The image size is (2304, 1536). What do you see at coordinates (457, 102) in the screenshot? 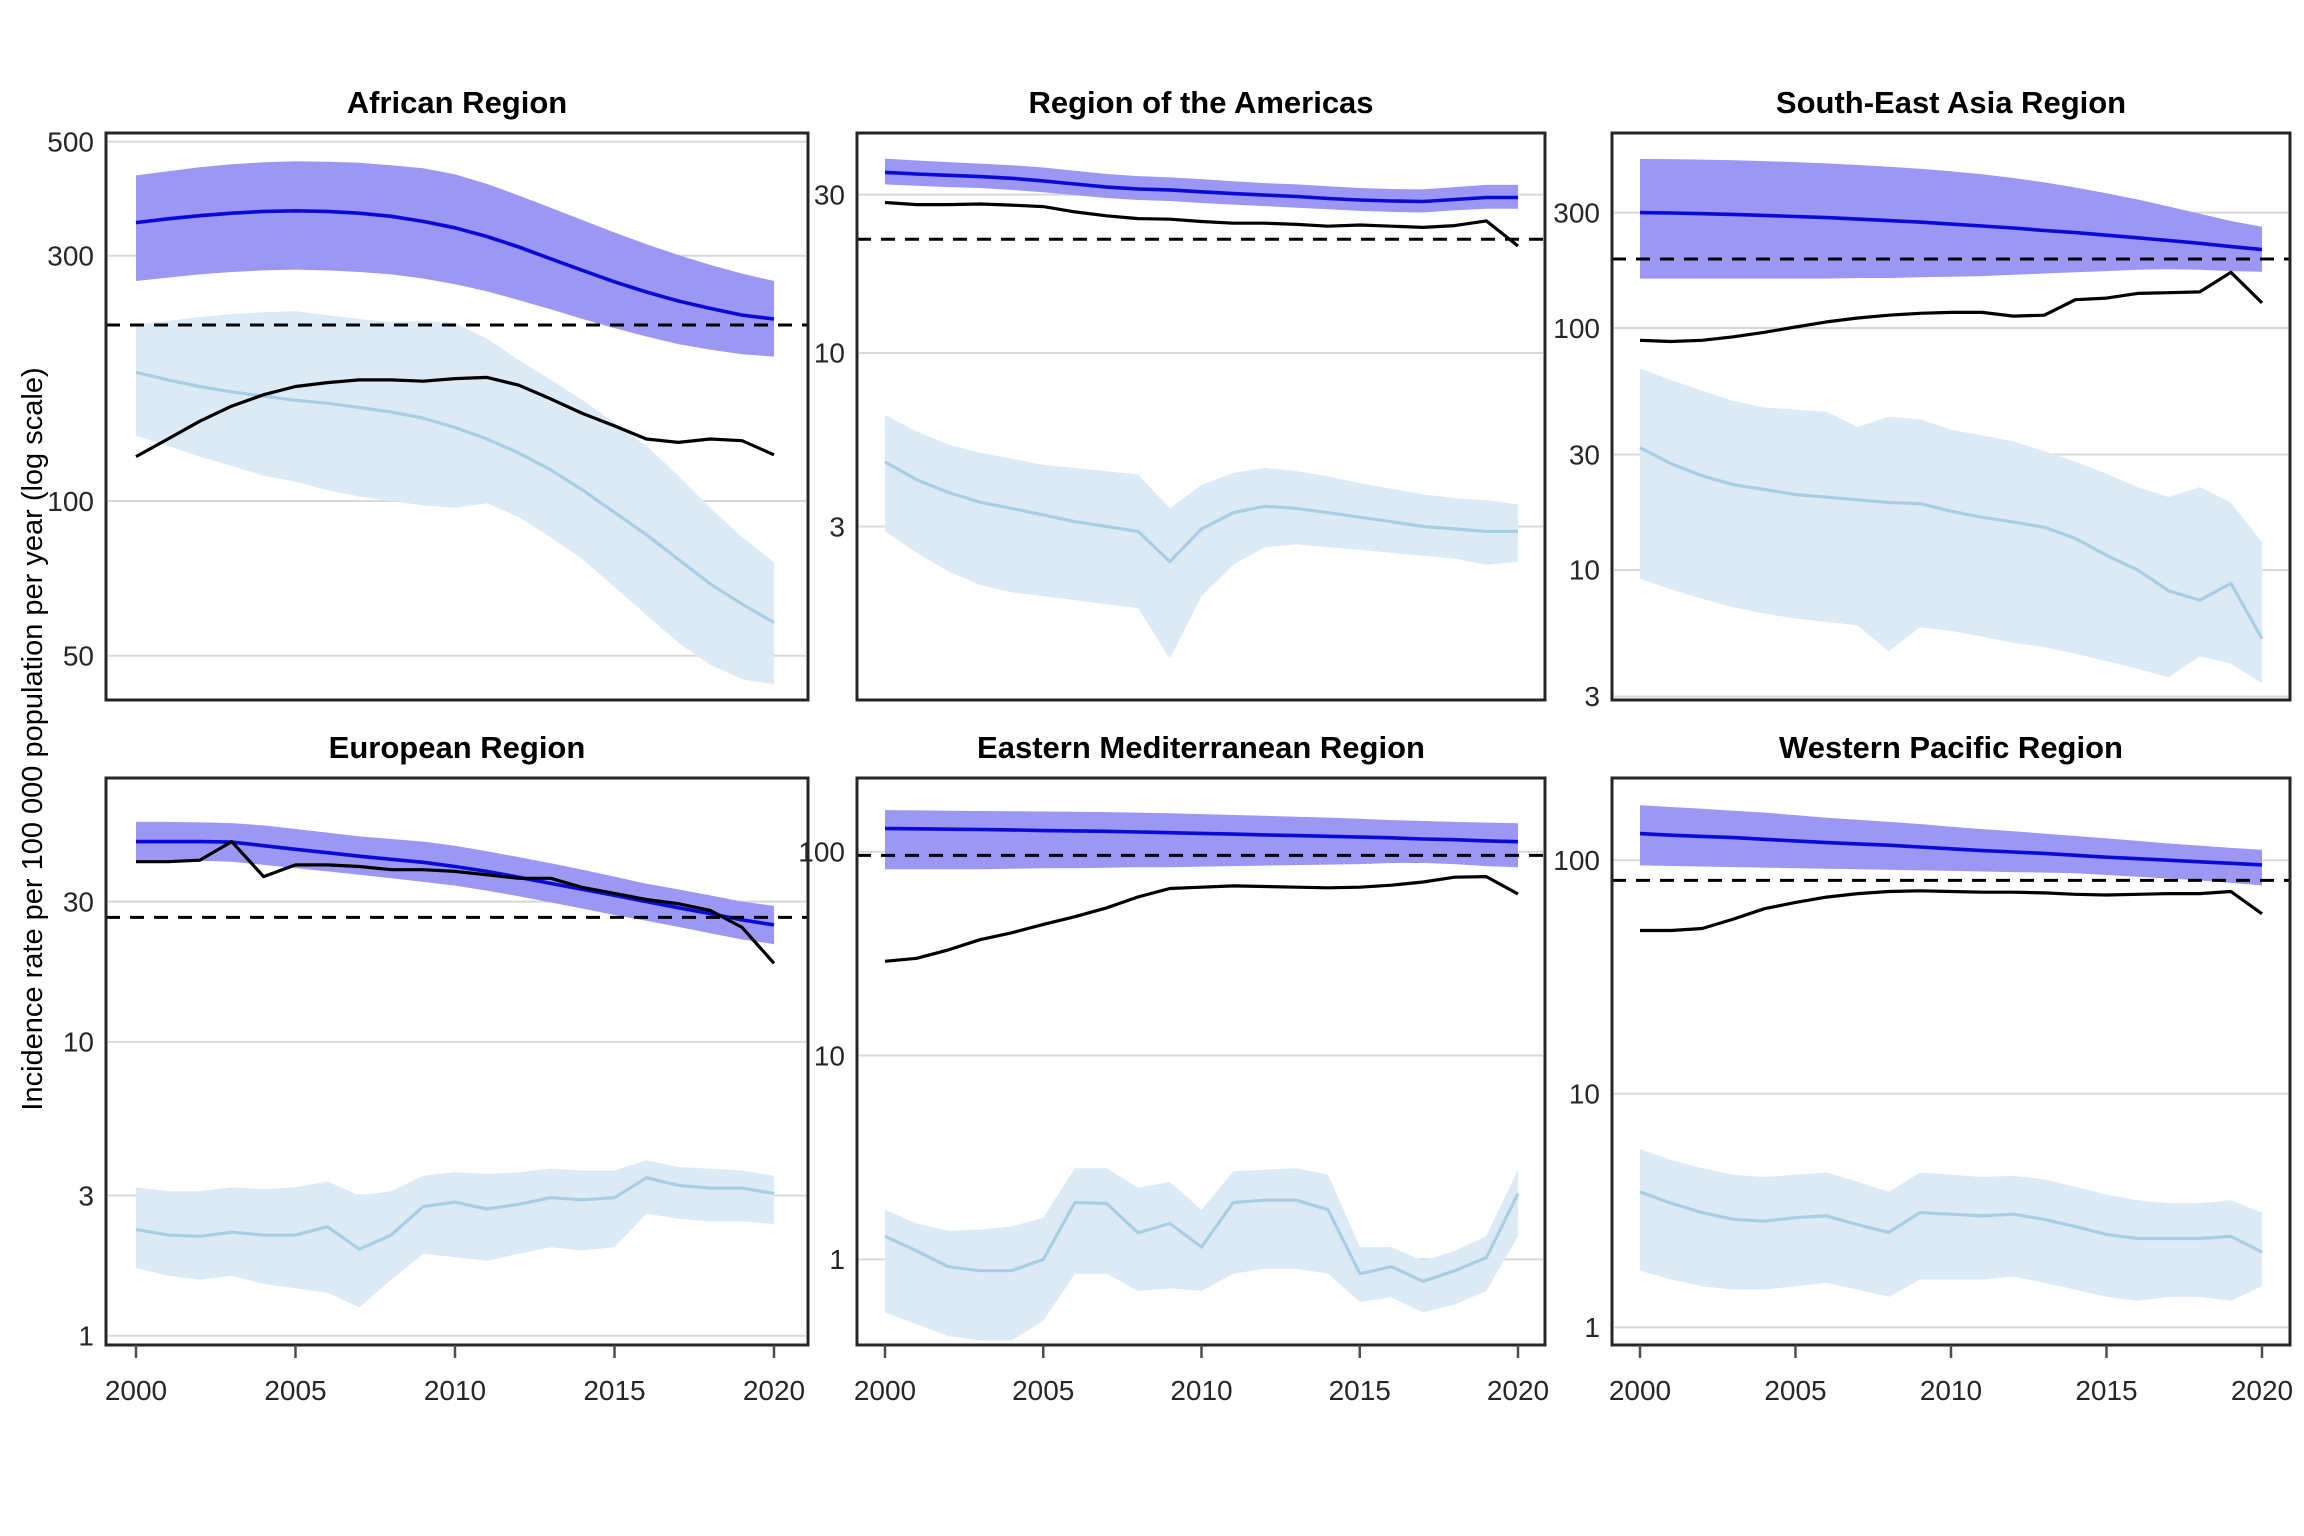
I see `panel-title-african-region: African Region` at bounding box center [457, 102].